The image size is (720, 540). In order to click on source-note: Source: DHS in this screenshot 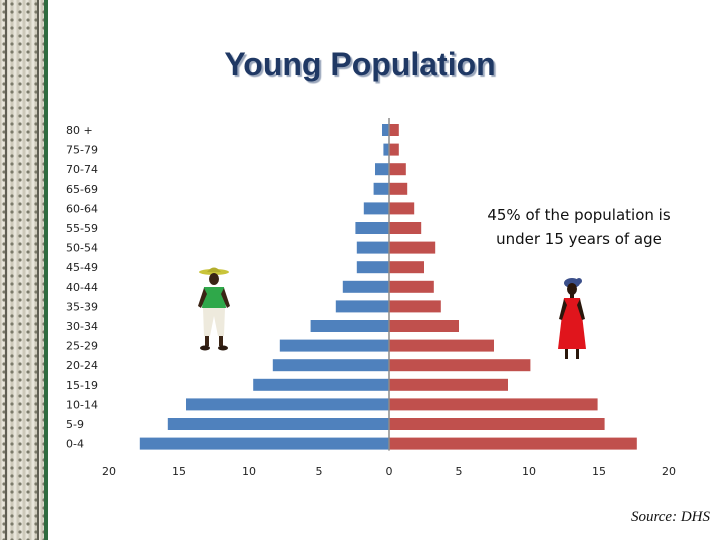, I will do `click(670, 517)`.